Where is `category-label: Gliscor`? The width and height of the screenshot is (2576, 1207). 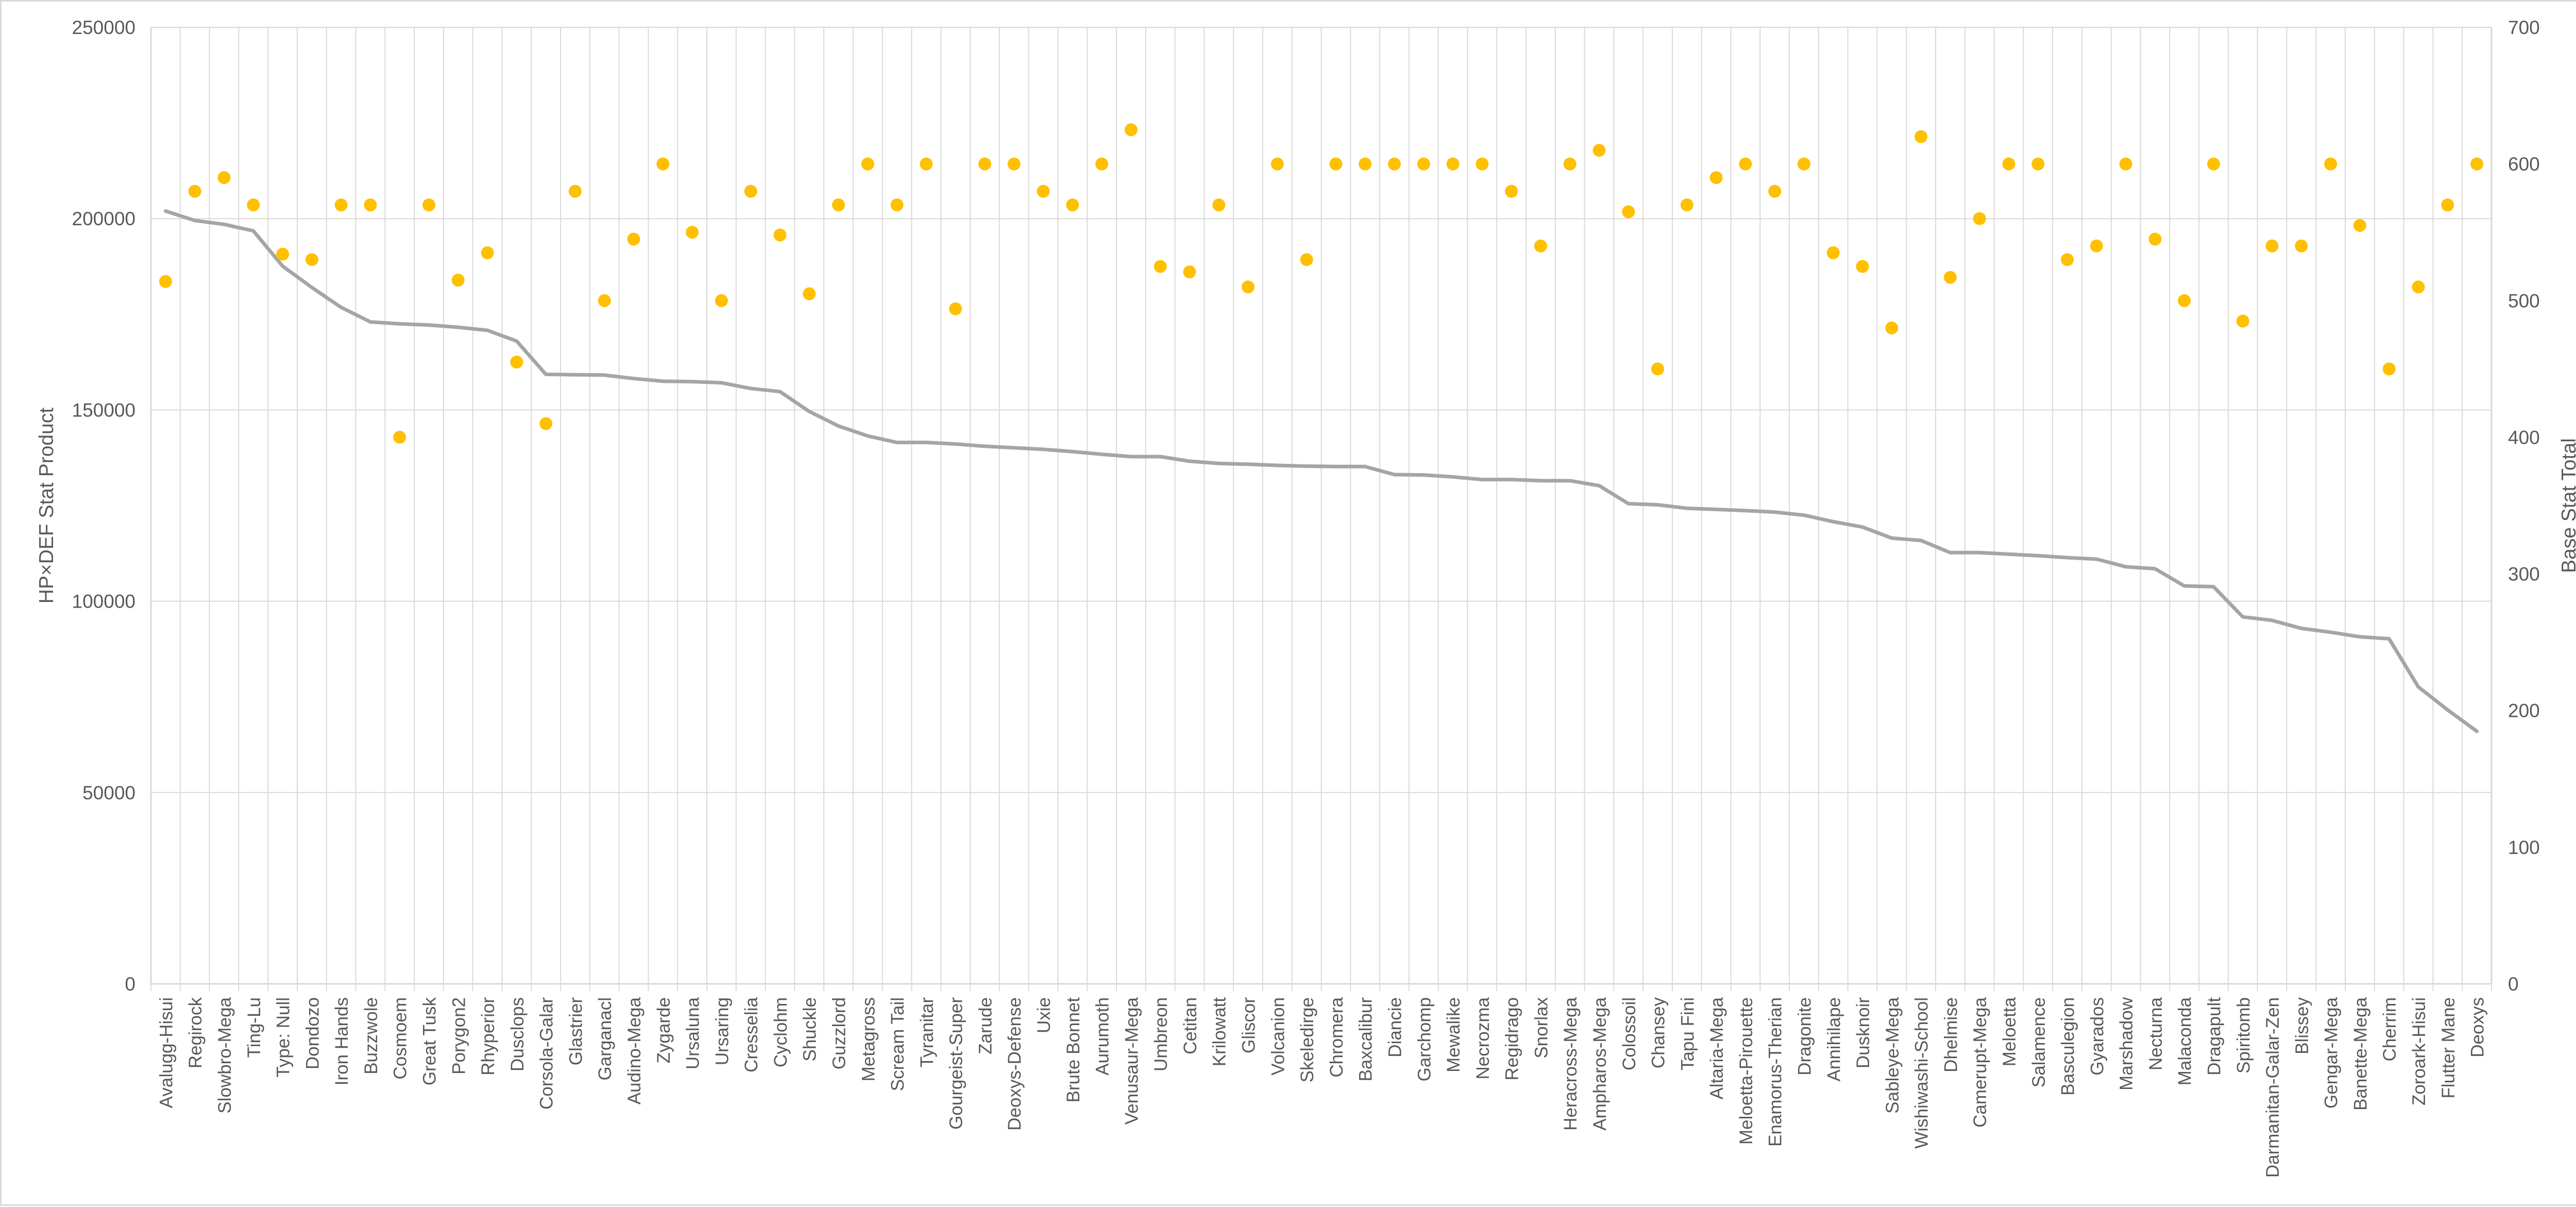
category-label: Gliscor is located at coordinates (1249, 1025).